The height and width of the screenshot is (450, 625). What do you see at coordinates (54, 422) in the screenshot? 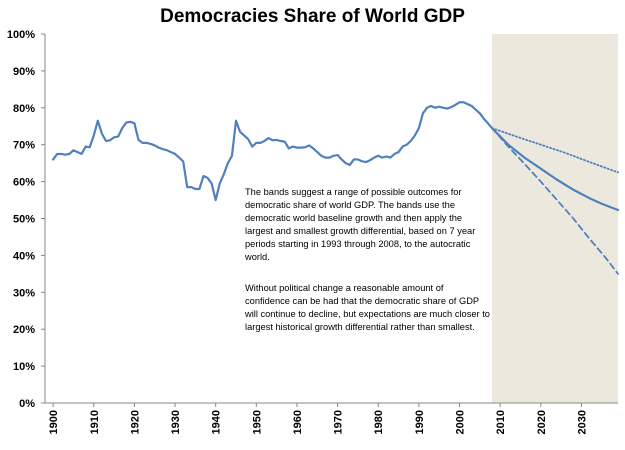
I see `x-tick-label: 1900` at bounding box center [54, 422].